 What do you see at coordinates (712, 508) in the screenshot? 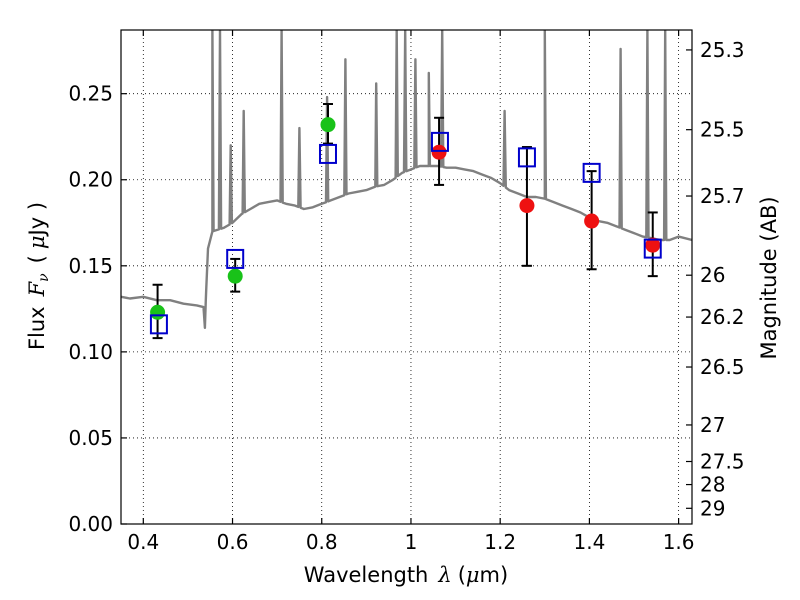
I see `y2-tick-label: 29` at bounding box center [712, 508].